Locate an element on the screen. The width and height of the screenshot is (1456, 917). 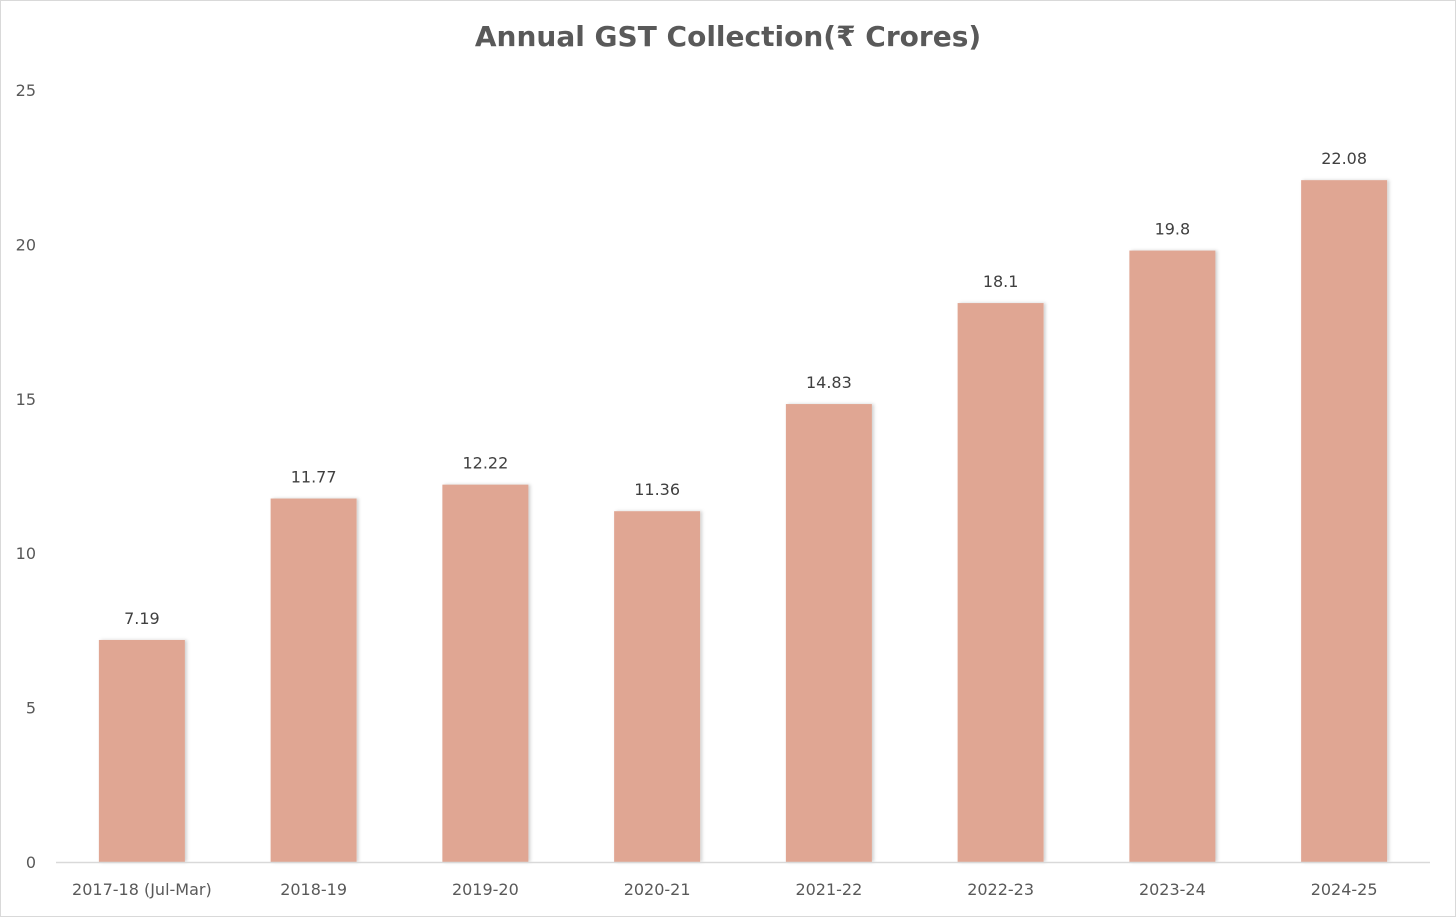
chart-title: Annual GST Collection(₹ Crores) is located at coordinates (728, 36).